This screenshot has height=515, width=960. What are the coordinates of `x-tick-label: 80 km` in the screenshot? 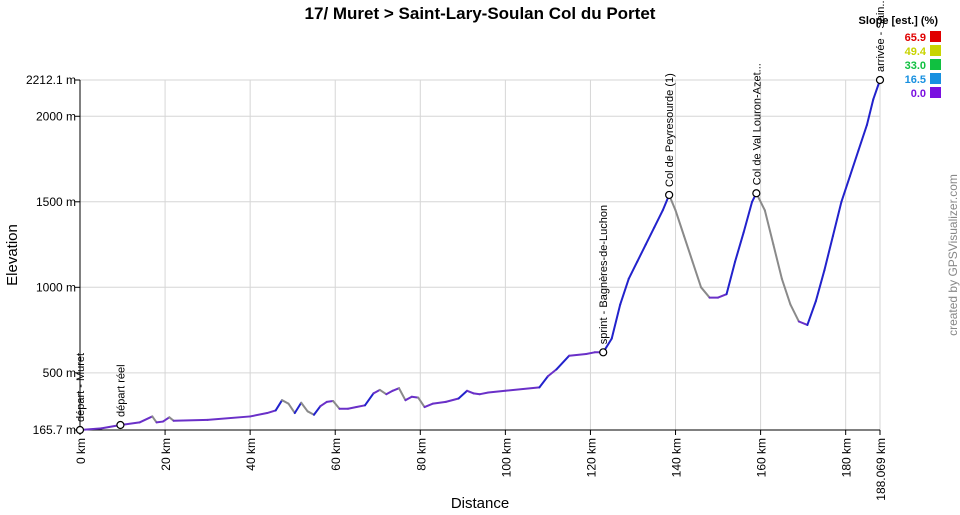 It's located at (421, 454).